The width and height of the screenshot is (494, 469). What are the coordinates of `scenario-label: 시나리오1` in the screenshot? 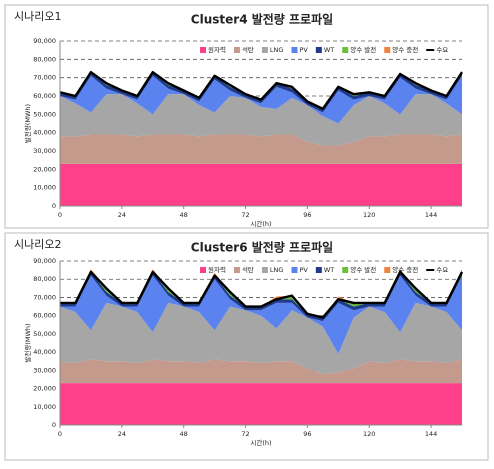 It's located at (37, 16).